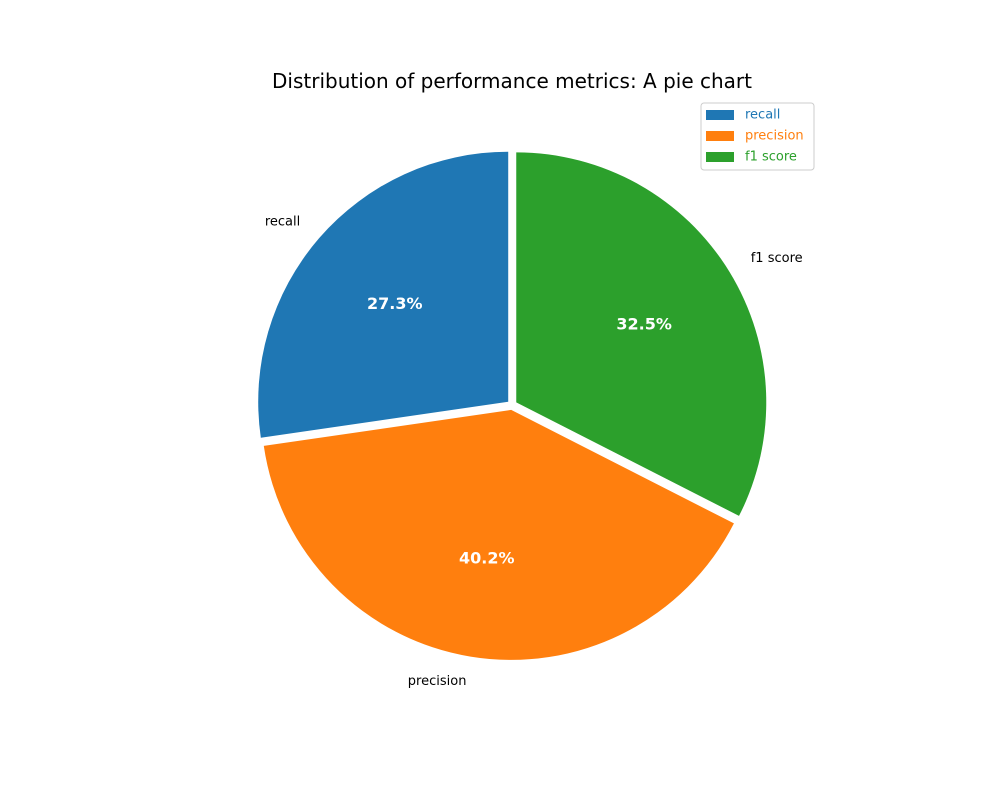 The width and height of the screenshot is (1000, 800). What do you see at coordinates (487, 557) in the screenshot?
I see `percent-label-precision: 40.2%` at bounding box center [487, 557].